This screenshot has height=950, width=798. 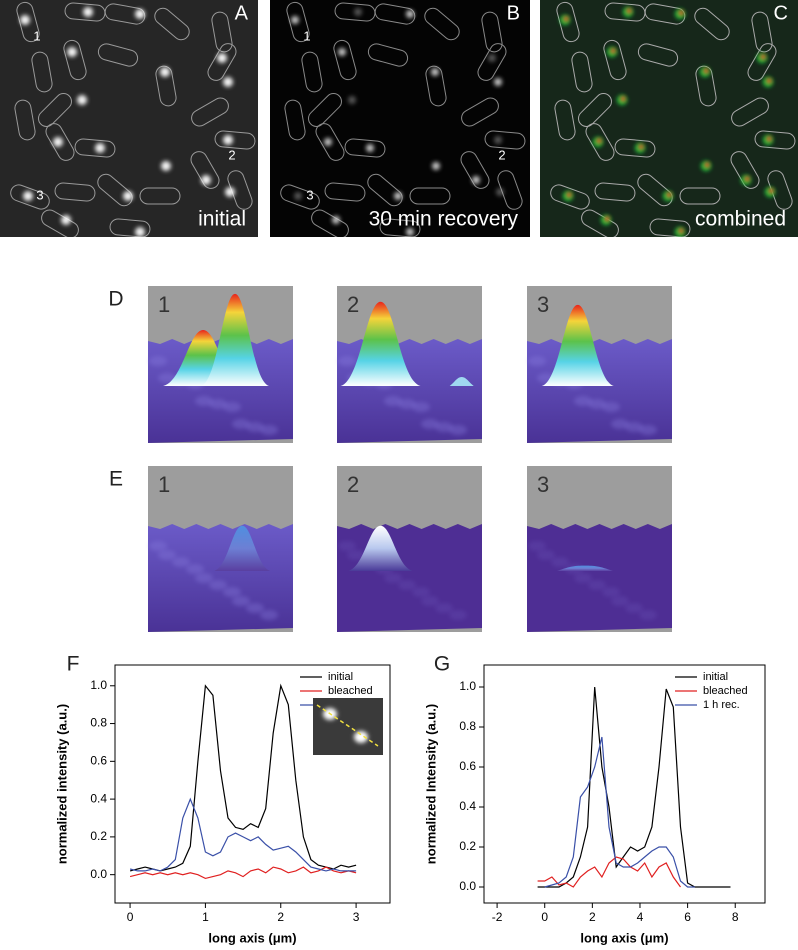 I want to click on y-tick-label: 0.2, so click(x=467, y=846).